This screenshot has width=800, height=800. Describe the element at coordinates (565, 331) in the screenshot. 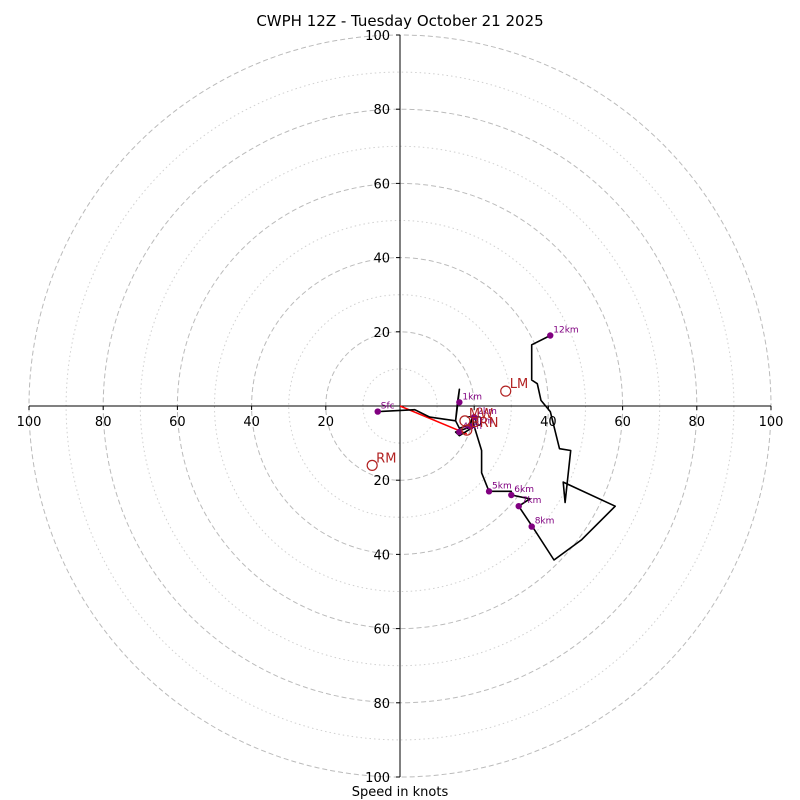

I see `height-label: 12km` at that location.